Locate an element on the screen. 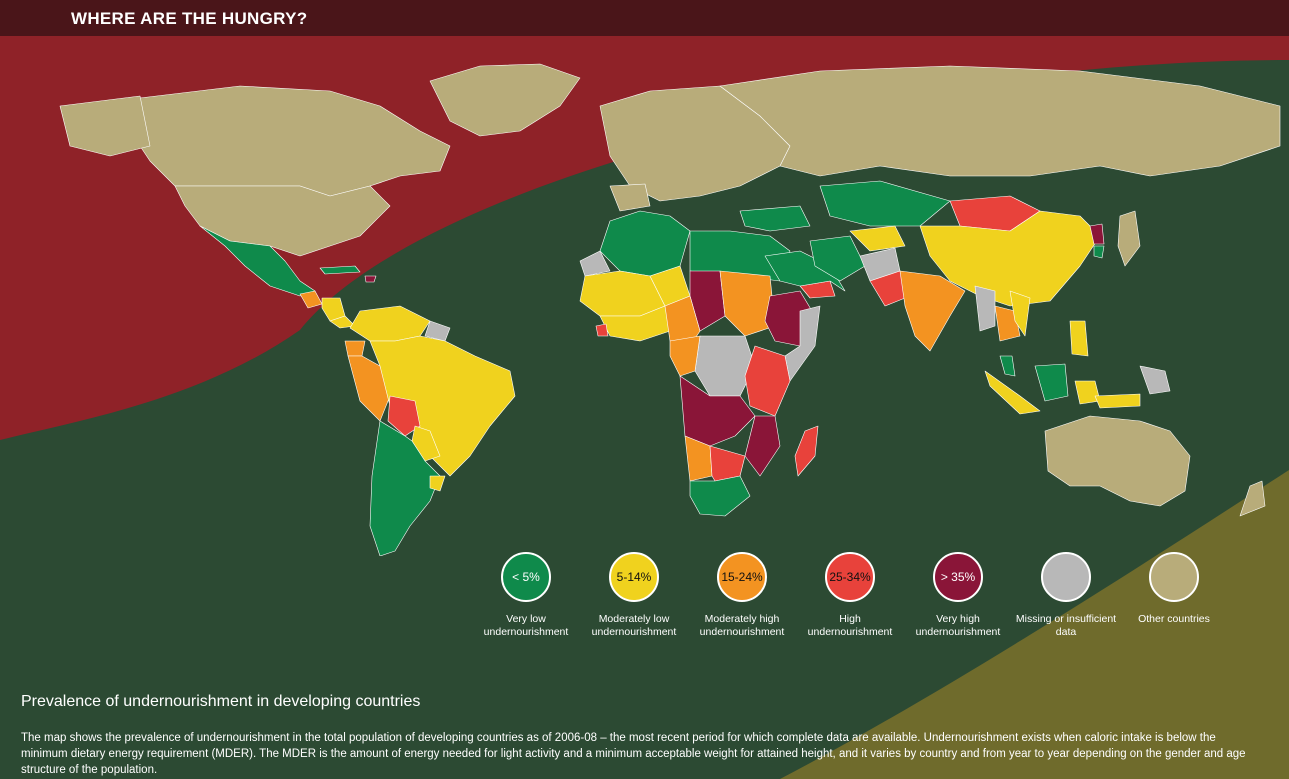 The width and height of the screenshot is (1289, 779). title-bar: WHERE ARE THE HUNGRY? is located at coordinates (644, 18).